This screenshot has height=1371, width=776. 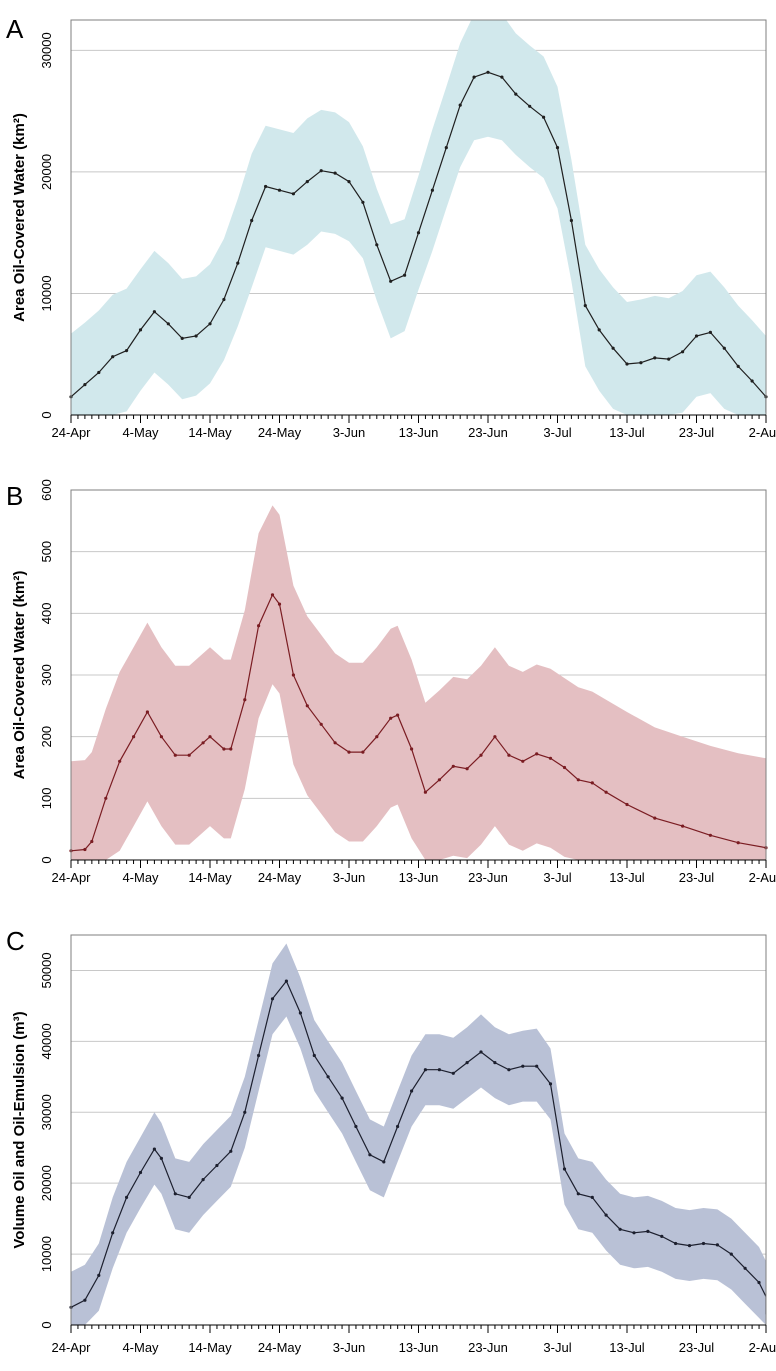 I want to click on x-tick-label: 3-Jul, so click(x=557, y=432).